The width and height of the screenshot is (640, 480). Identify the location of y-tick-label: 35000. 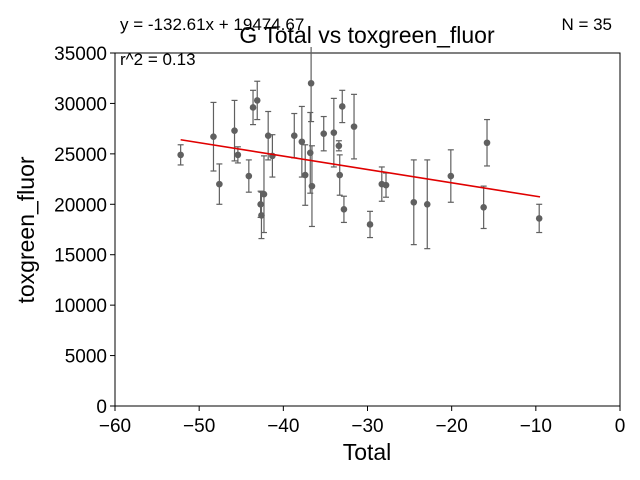
(80, 54).